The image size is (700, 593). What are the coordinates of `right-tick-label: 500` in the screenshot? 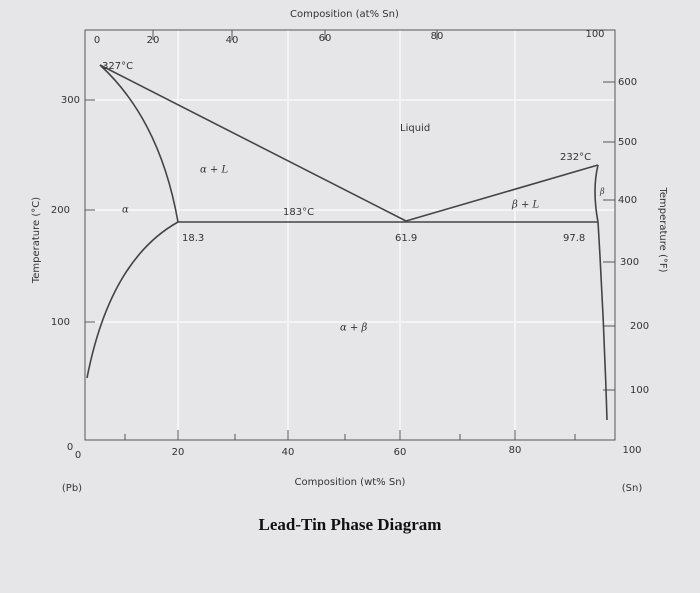 It's located at (627, 142).